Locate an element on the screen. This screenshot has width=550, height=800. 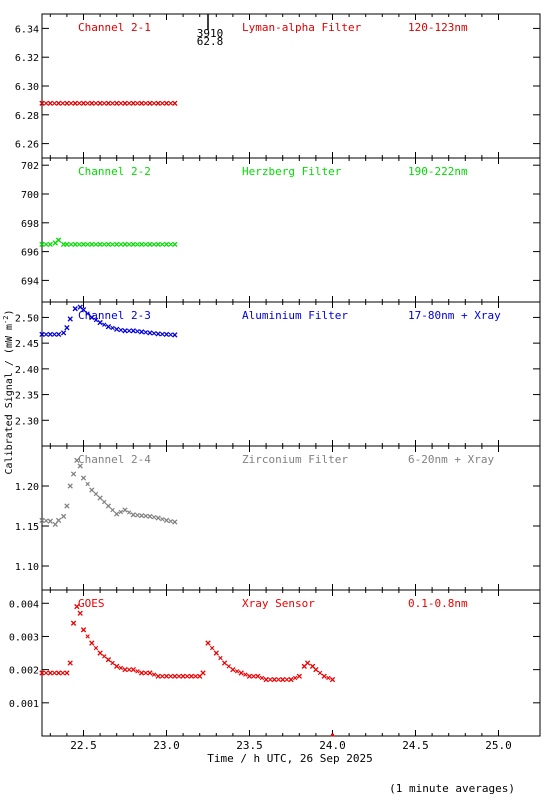
y-tick-label: 2.40 is located at coordinates (27, 370).